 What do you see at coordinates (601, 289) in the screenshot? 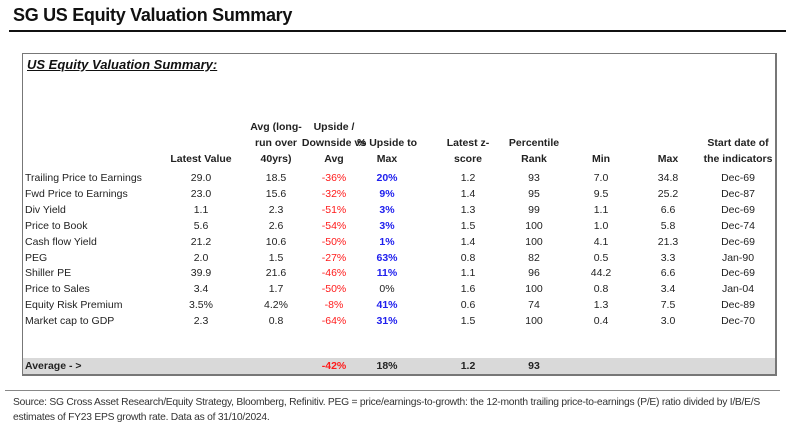
I see `cell-min: 0.8` at bounding box center [601, 289].